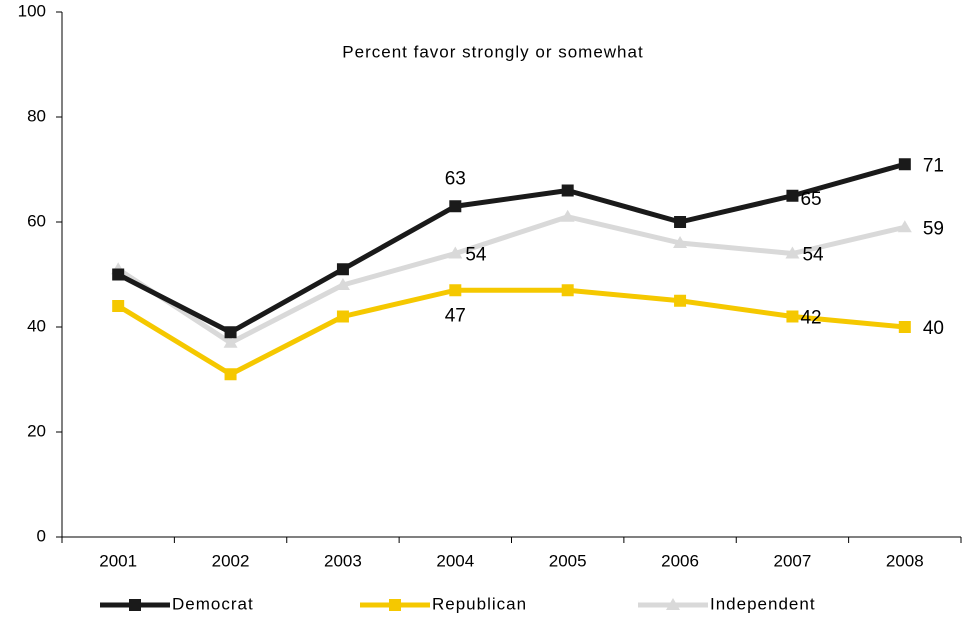 This screenshot has width=976, height=619. Describe the element at coordinates (933, 165) in the screenshot. I see `data-label: 71` at that location.